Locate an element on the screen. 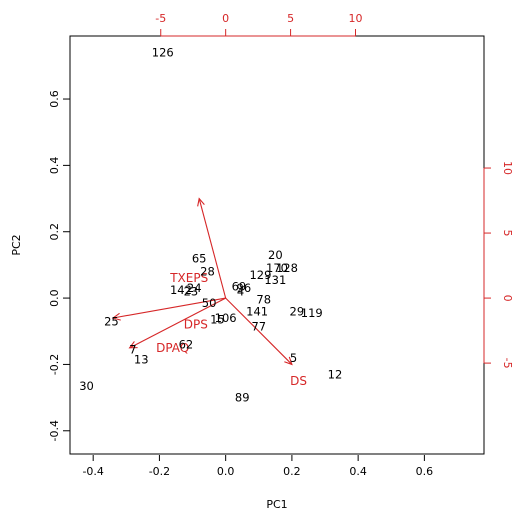 Image resolution: width=518 pixels, height=520 pixels. x-axis-title: PC1 is located at coordinates (276, 504).